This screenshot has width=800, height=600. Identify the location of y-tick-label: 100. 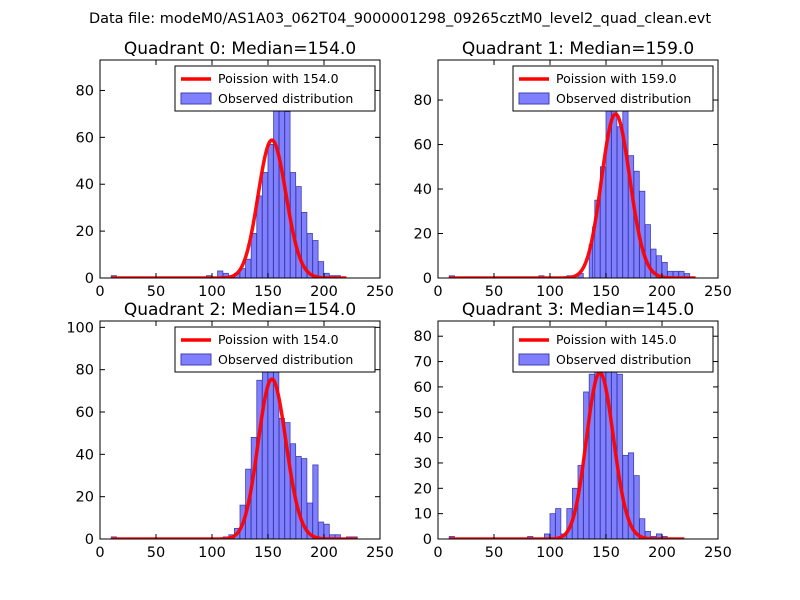
(80, 328).